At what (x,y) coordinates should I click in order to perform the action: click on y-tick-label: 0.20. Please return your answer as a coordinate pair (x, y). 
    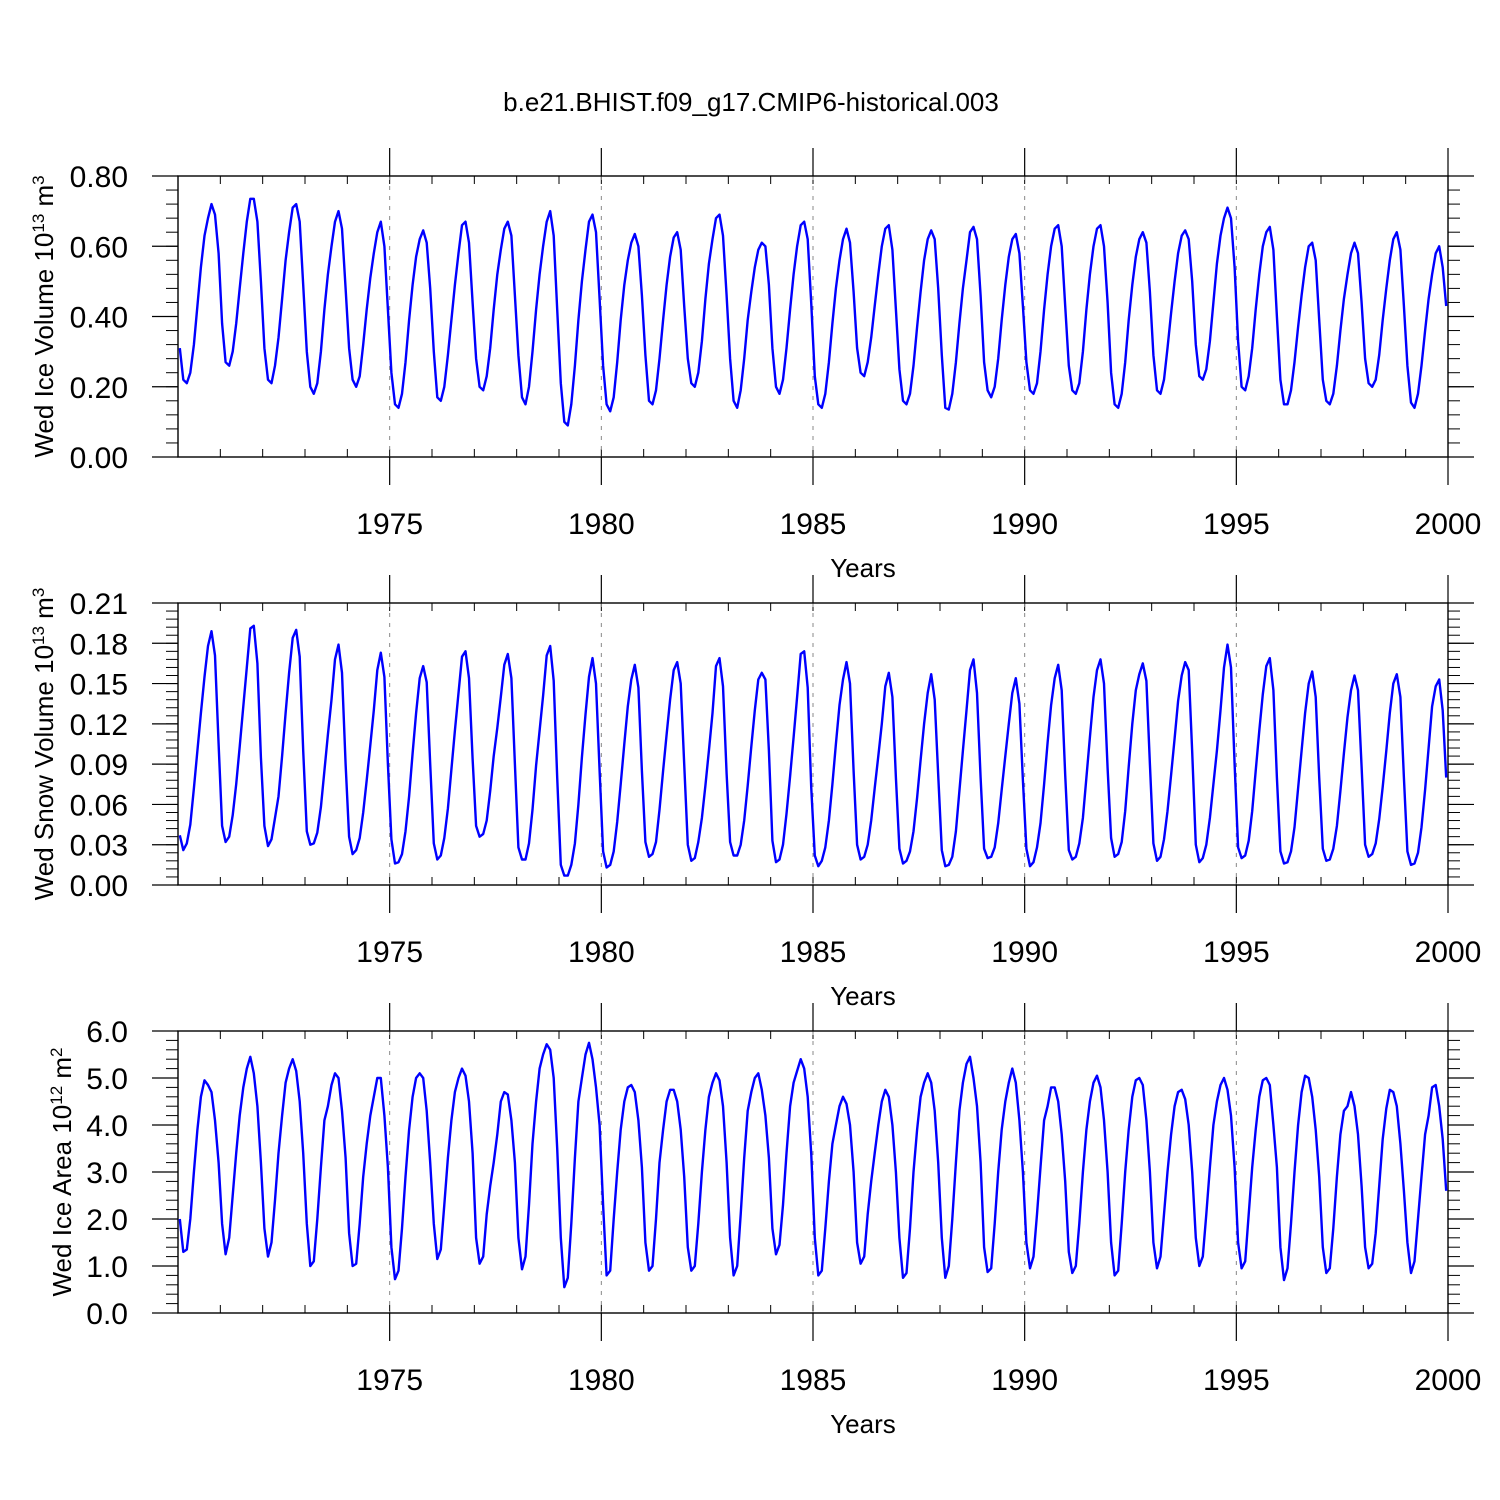
    Looking at the image, I should click on (99, 388).